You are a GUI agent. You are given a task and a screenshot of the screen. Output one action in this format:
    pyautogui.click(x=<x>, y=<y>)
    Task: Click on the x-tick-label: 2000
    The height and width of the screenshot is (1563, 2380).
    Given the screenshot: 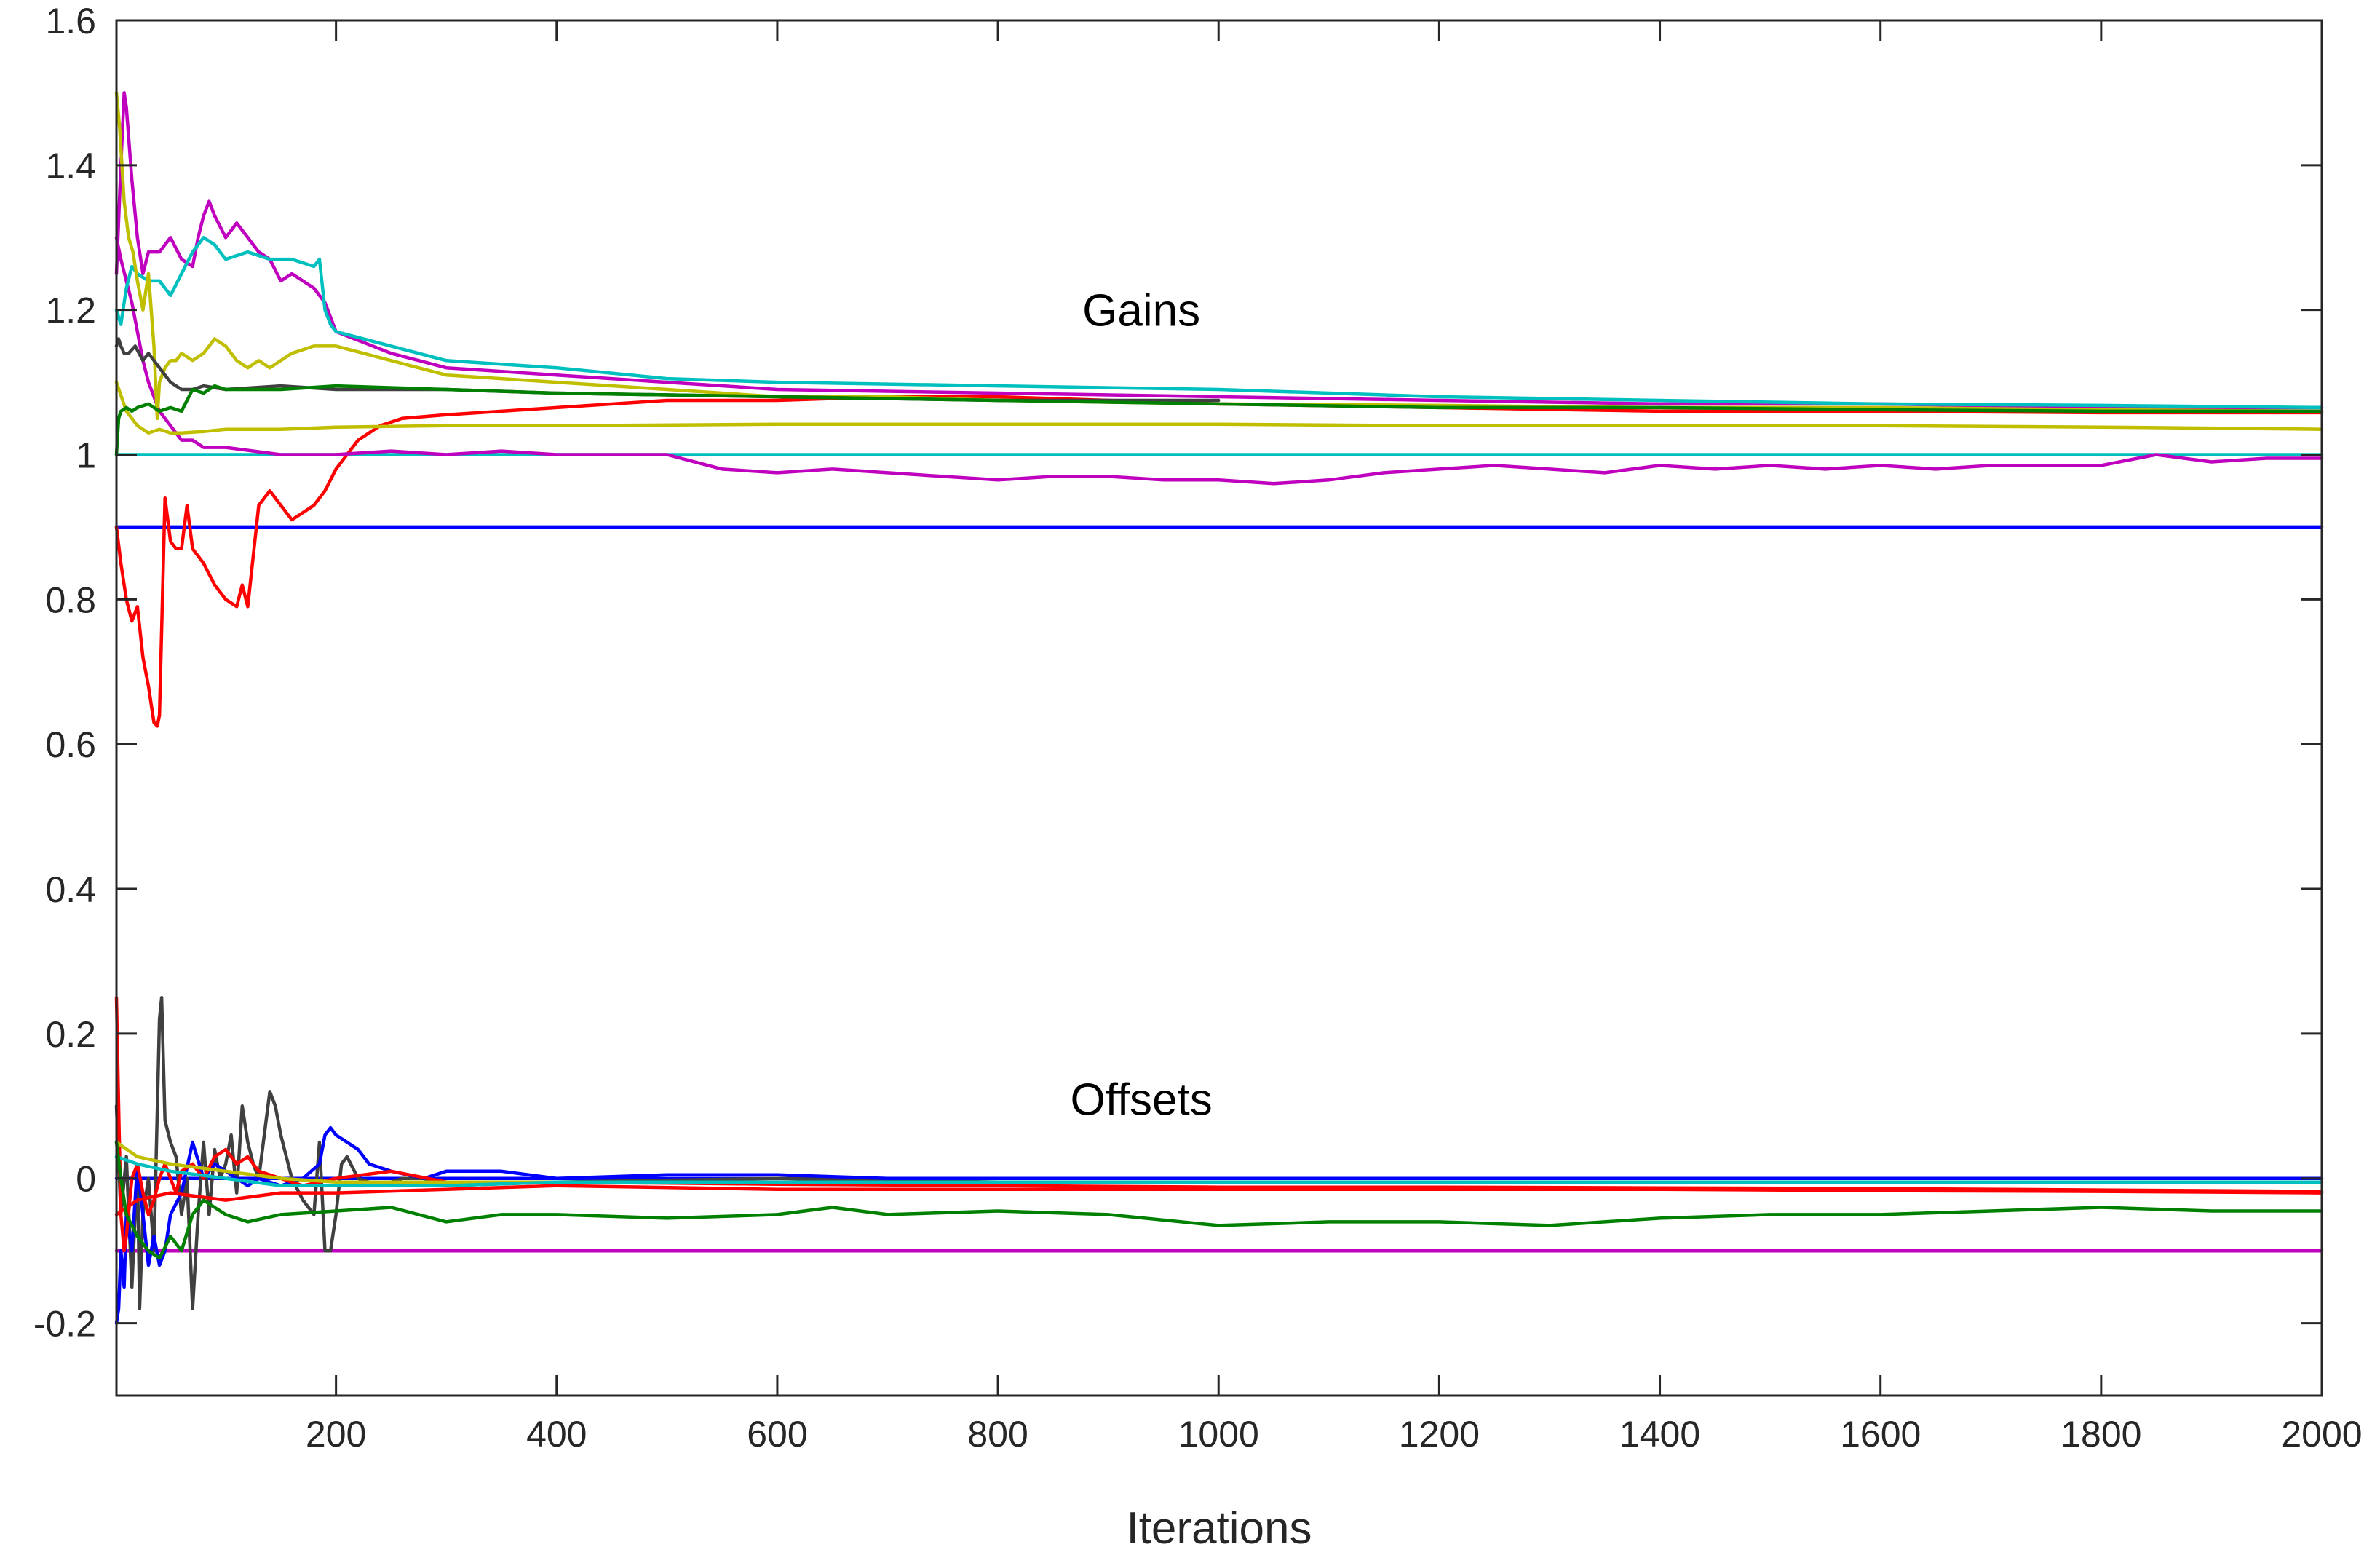 What is the action you would take?
    pyautogui.click(x=2321, y=1434)
    